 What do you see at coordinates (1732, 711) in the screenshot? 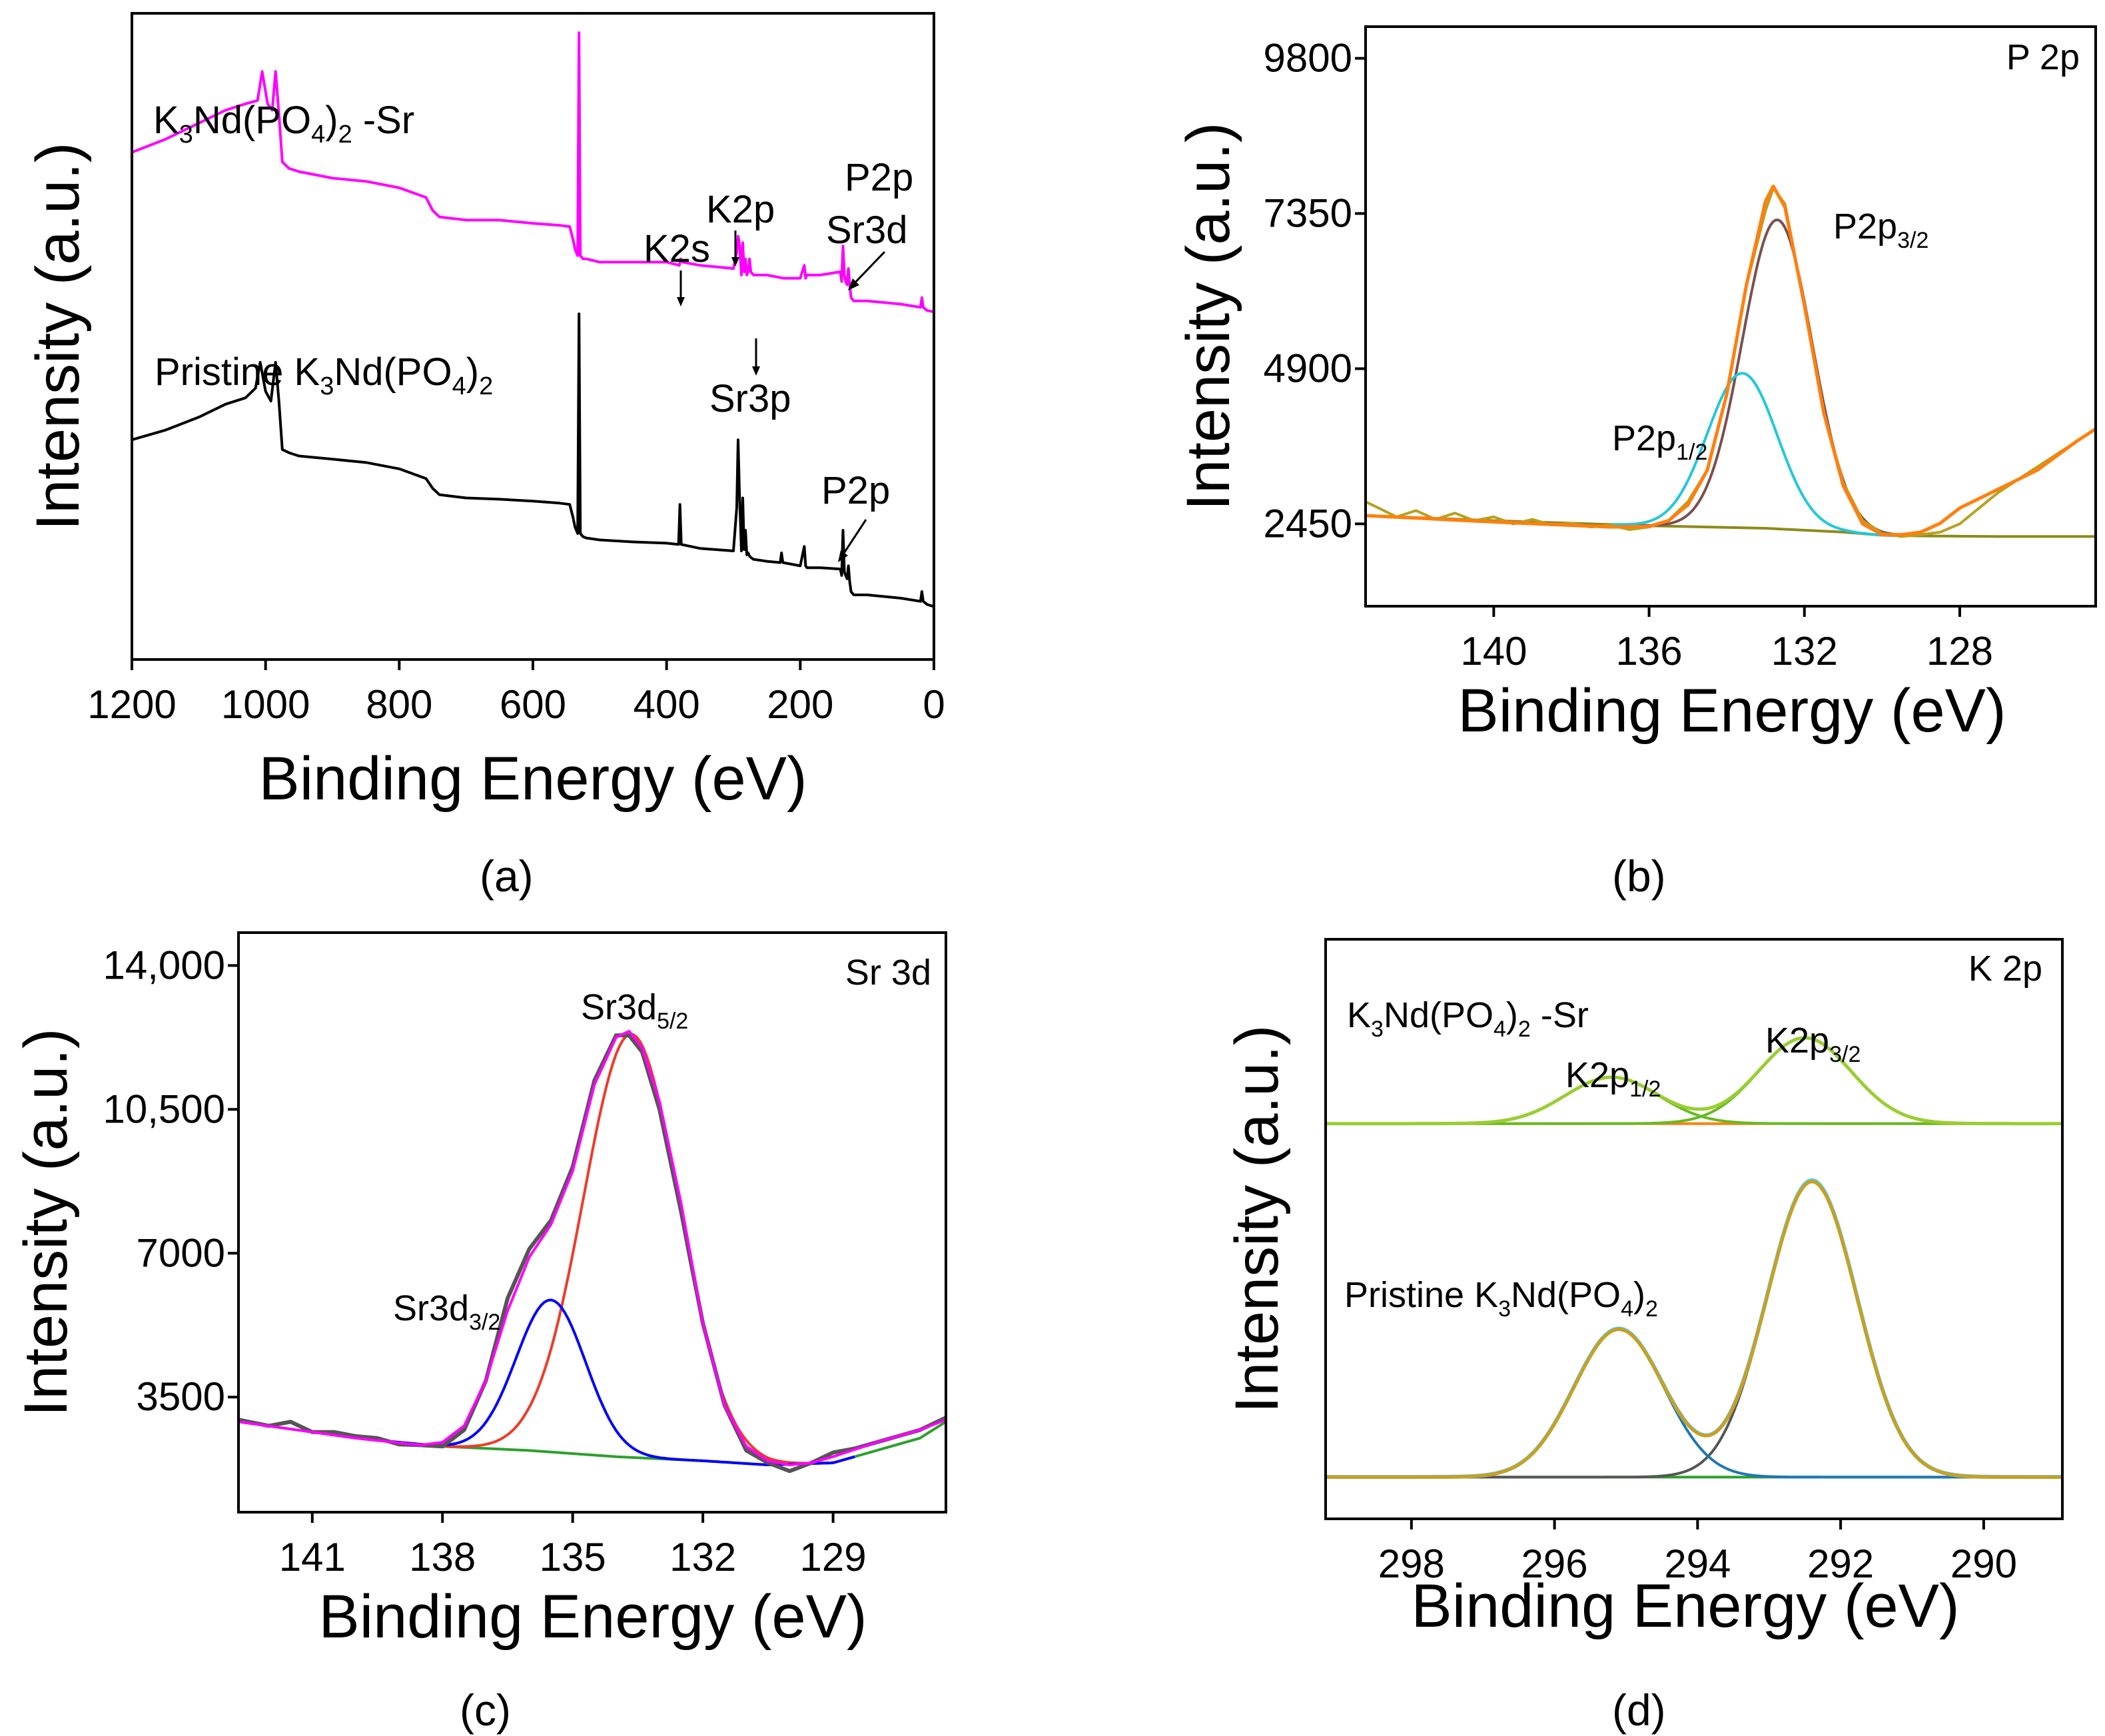
I see `panel-b-x-axis-title: Binding Energy (eV)` at bounding box center [1732, 711].